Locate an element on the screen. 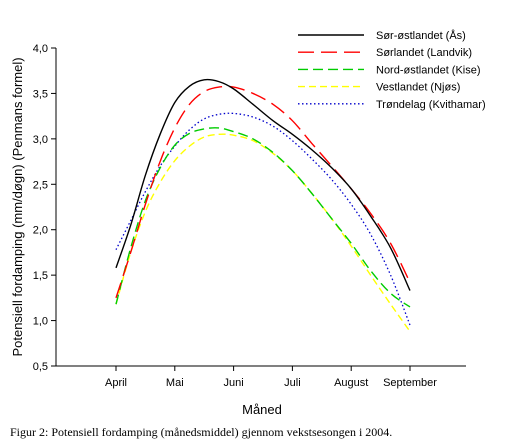 This screenshot has width=508, height=447. x-tick-label: Juli is located at coordinates (292, 383).